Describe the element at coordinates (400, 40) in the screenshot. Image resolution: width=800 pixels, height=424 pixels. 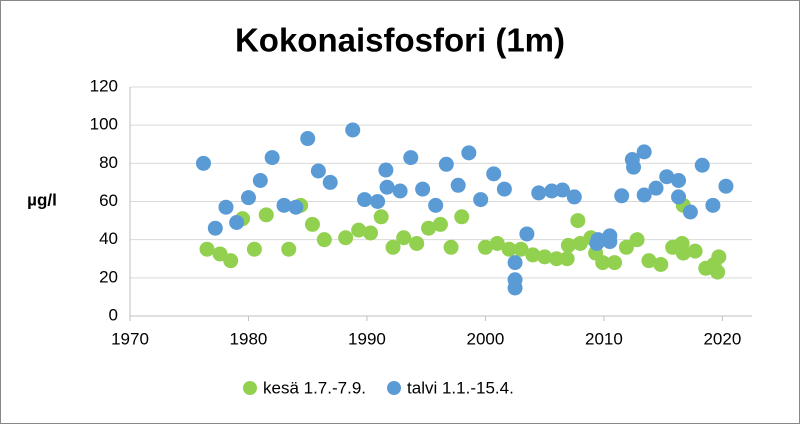
I see `chart-title: Kokonaisfosfori (1m)` at that location.